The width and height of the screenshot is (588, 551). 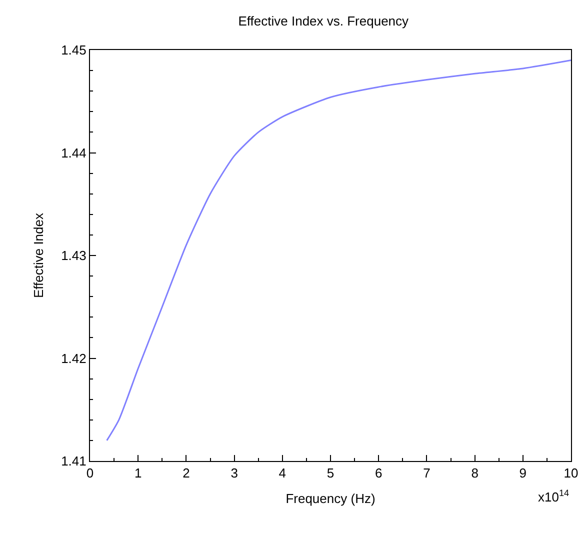 I want to click on x-tick-label: 0, so click(x=90, y=473).